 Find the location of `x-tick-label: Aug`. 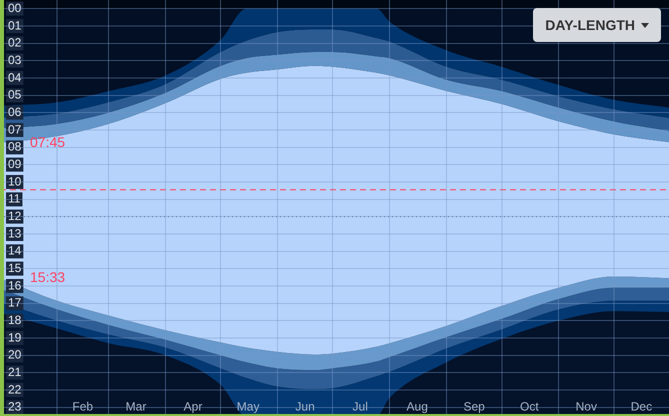

x-tick-label: Aug is located at coordinates (417, 406).